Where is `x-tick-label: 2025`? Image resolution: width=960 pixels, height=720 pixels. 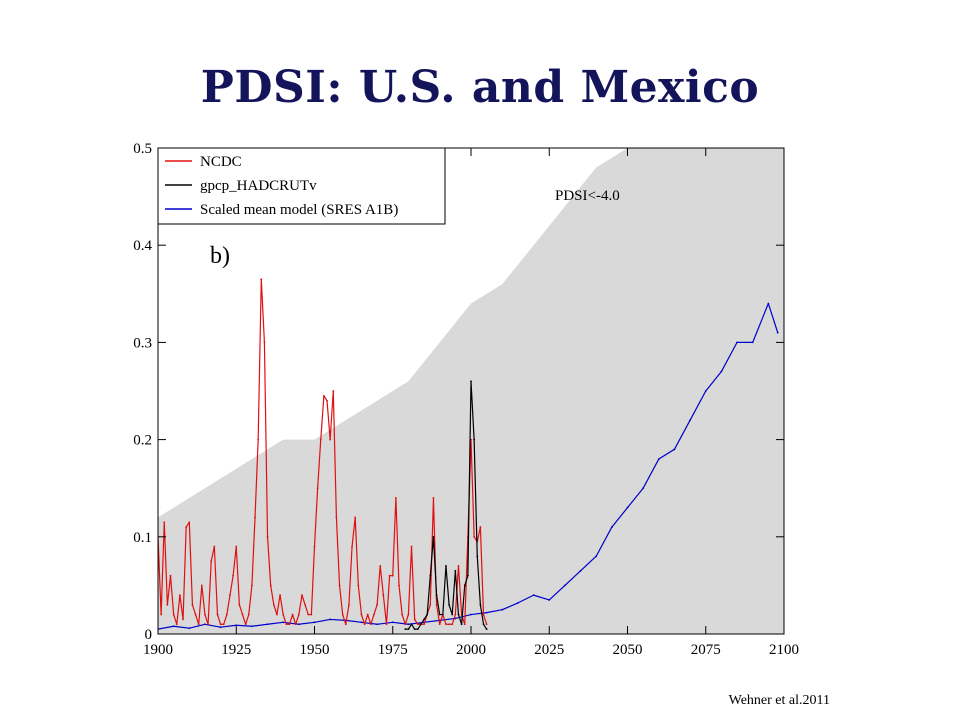
x-tick-label: 2025 is located at coordinates (549, 650).